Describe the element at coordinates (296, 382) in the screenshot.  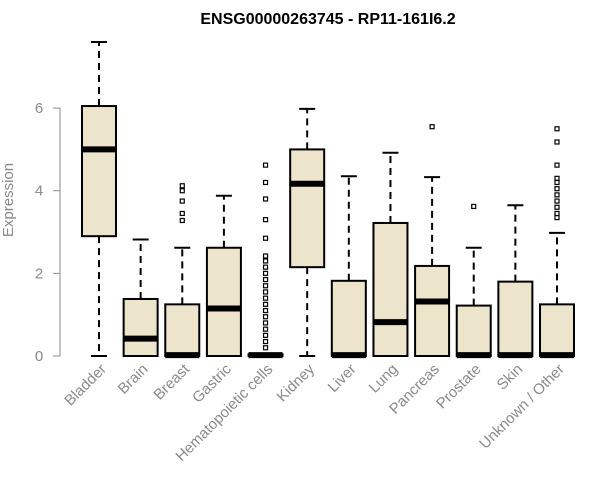
I see `x-category-label: Kidney` at that location.